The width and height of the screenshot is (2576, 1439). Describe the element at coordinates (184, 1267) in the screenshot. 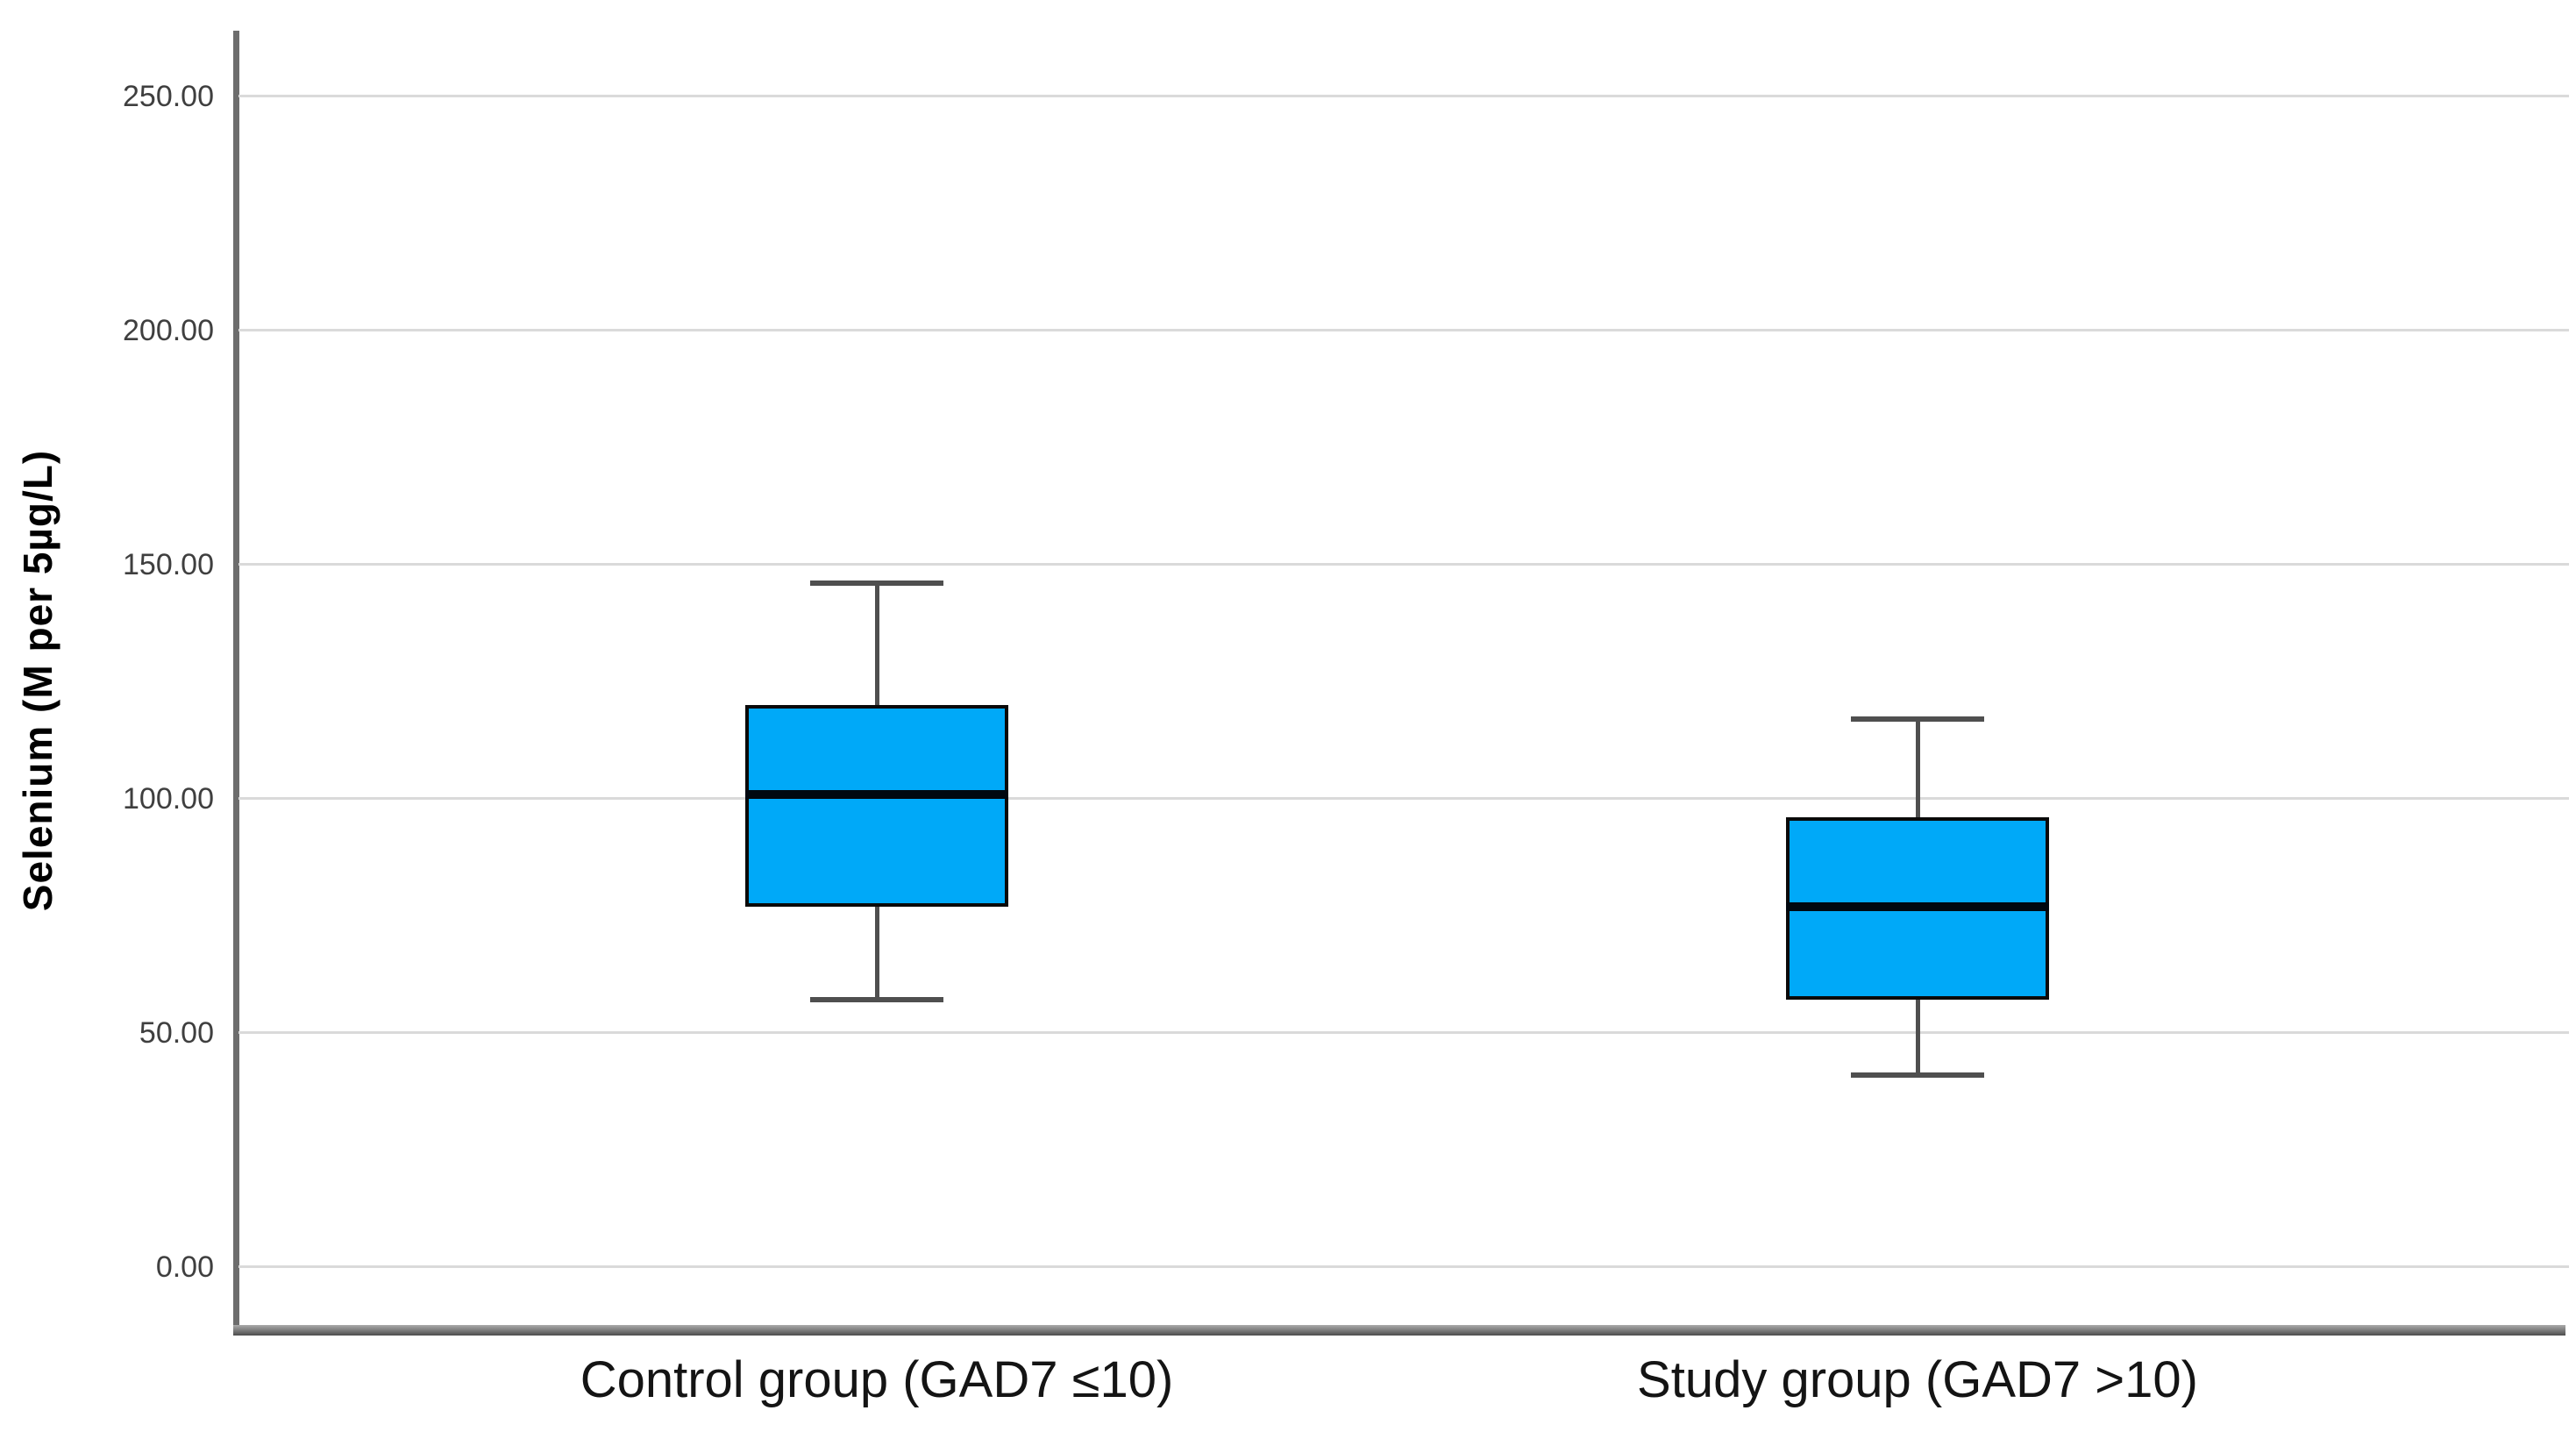

I see `y-tick-label-0: 0.00` at that location.